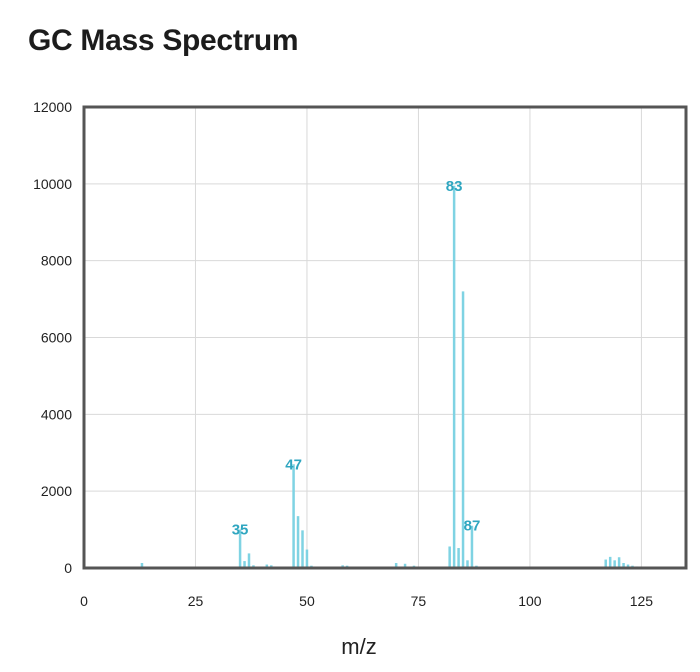  What do you see at coordinates (56, 261) in the screenshot?
I see `y-tick-label: 8000` at bounding box center [56, 261].